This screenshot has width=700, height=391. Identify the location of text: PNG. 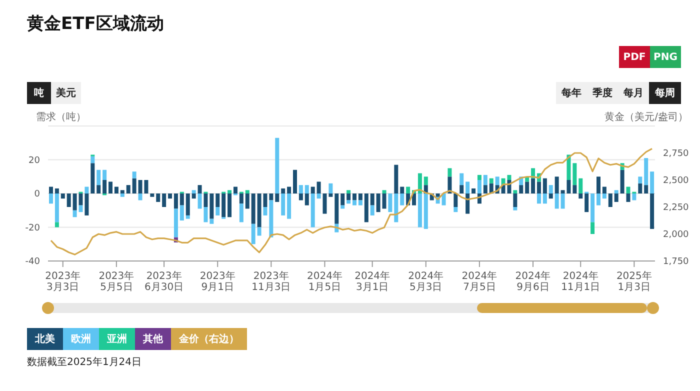
(665, 57).